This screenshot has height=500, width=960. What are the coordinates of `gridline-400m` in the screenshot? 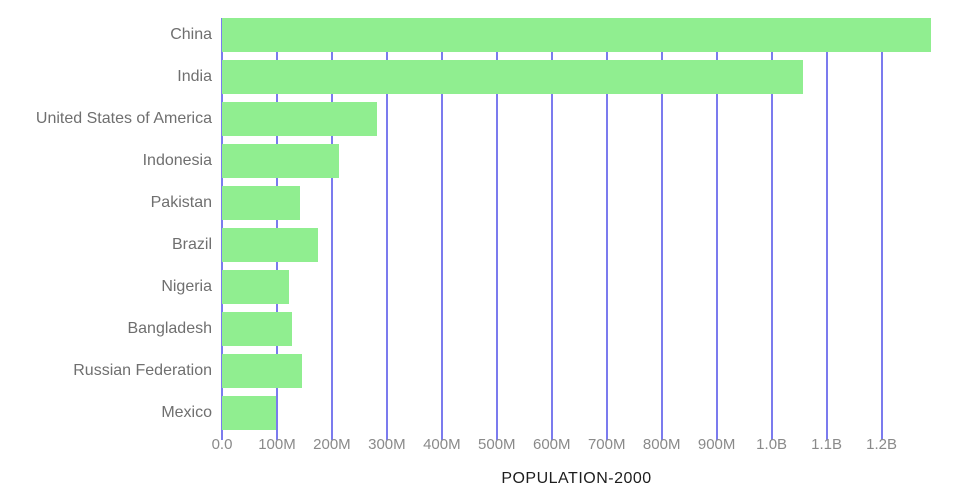 It's located at (441, 229).